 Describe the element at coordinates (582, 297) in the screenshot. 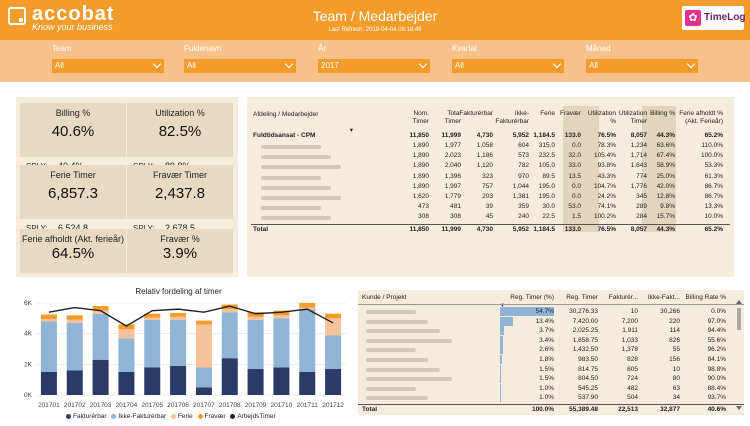

I see `table-header-cell: Reg. Timer` at that location.